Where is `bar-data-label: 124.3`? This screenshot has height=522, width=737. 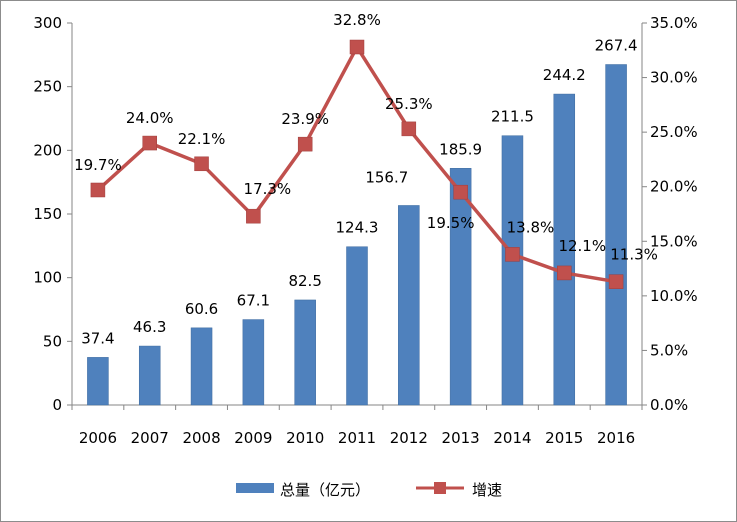
bar-data-label: 124.3 is located at coordinates (357, 228).